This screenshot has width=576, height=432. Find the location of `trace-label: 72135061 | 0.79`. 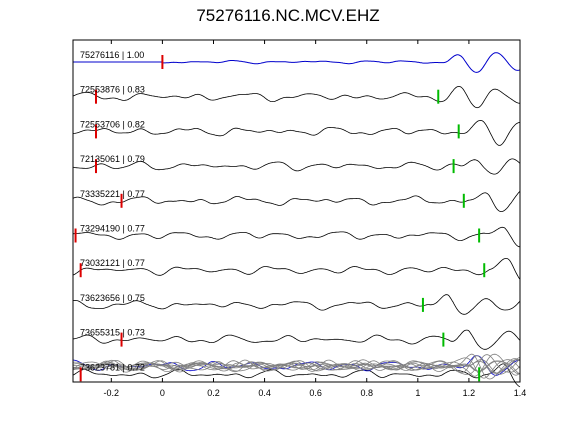

trace-label: 72135061 | 0.79 is located at coordinates (112, 159).